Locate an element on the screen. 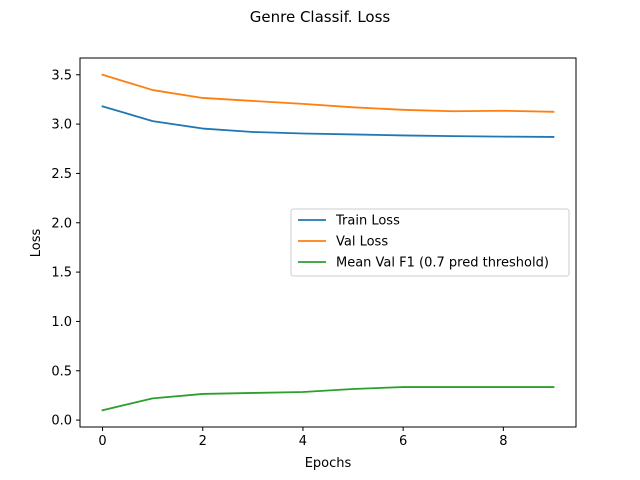 This screenshot has width=640, height=480. x-axis-ticks: 0 2 4 6 8 is located at coordinates (302, 438).